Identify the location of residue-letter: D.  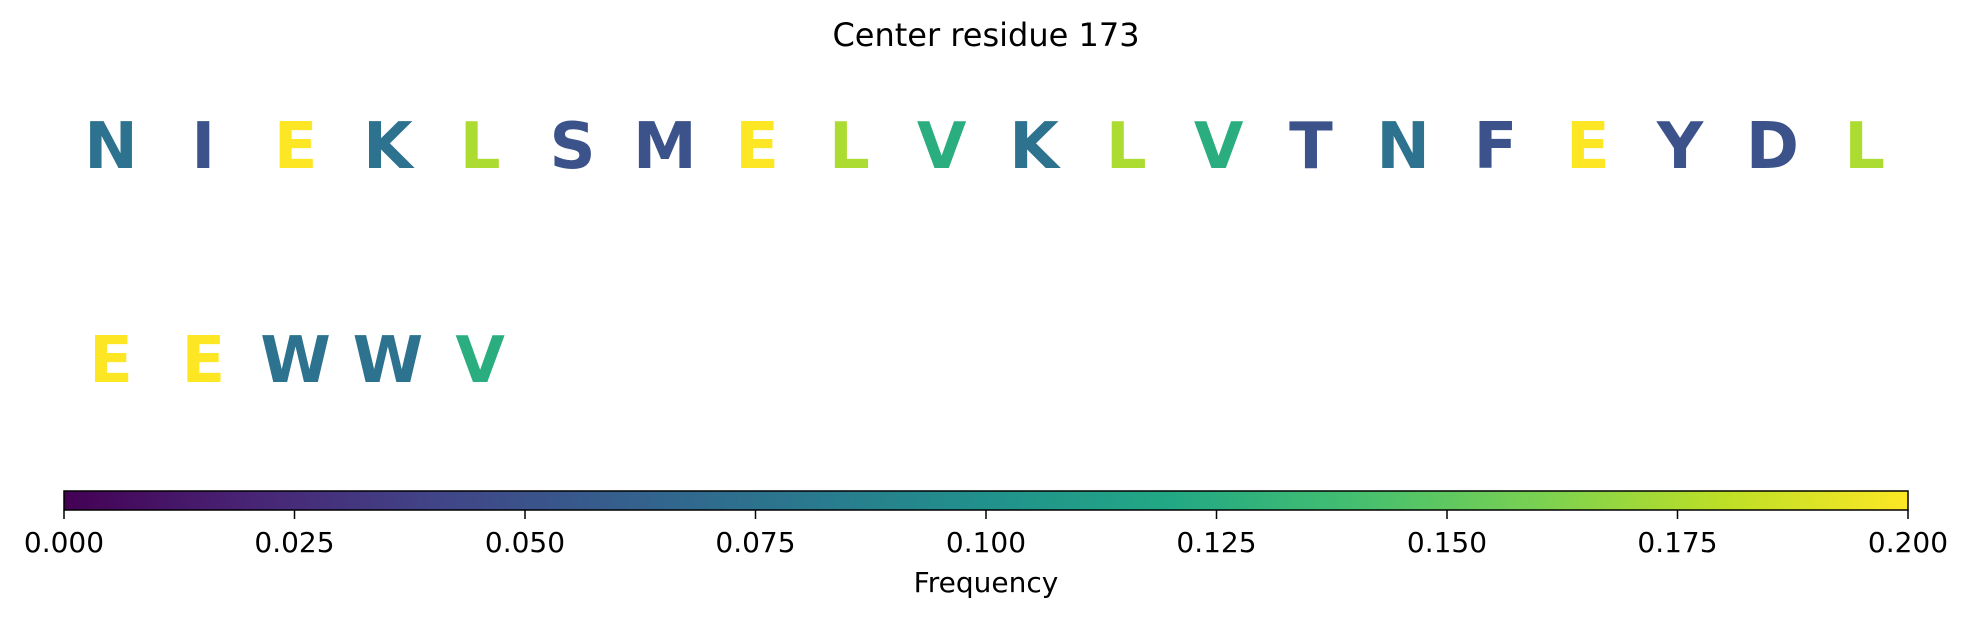
(1772, 147).